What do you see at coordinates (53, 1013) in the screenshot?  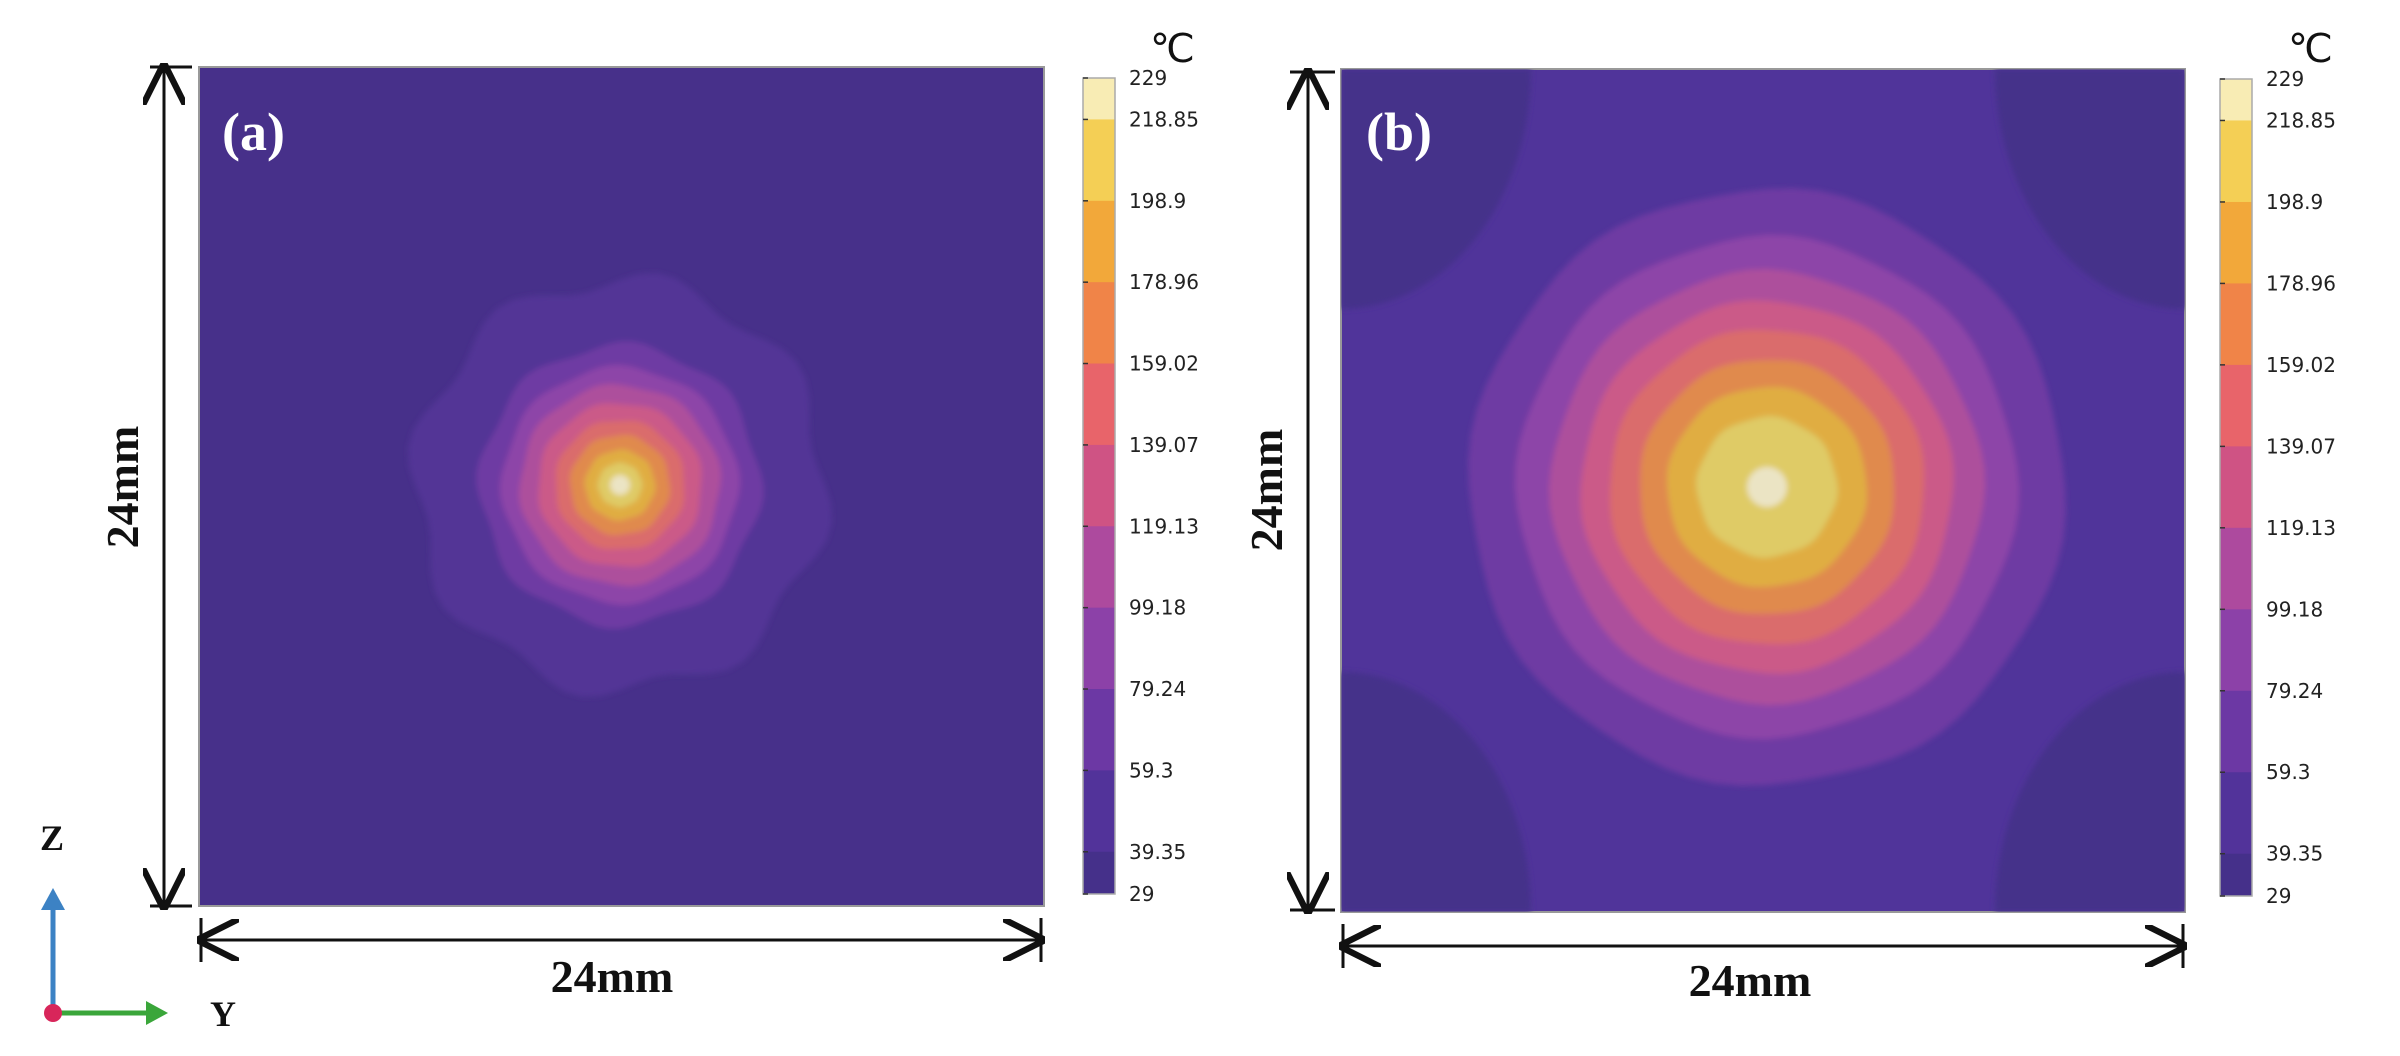 I see `x-axis-origin` at bounding box center [53, 1013].